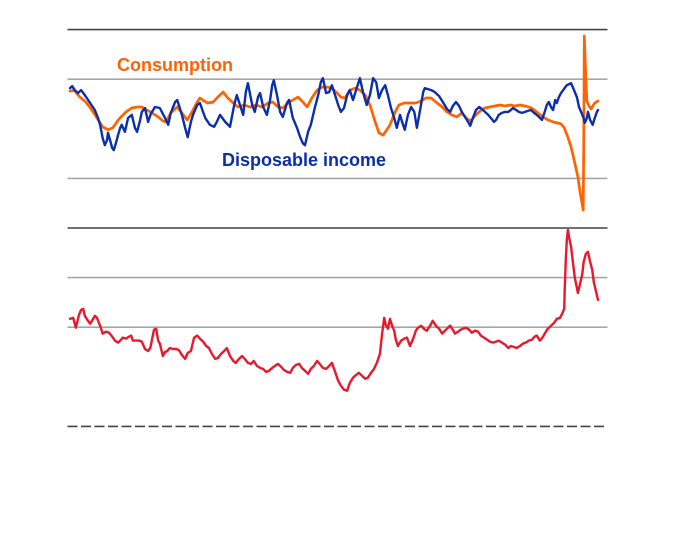  What do you see at coordinates (175, 65) in the screenshot?
I see `consumption-label: Consumption` at bounding box center [175, 65].